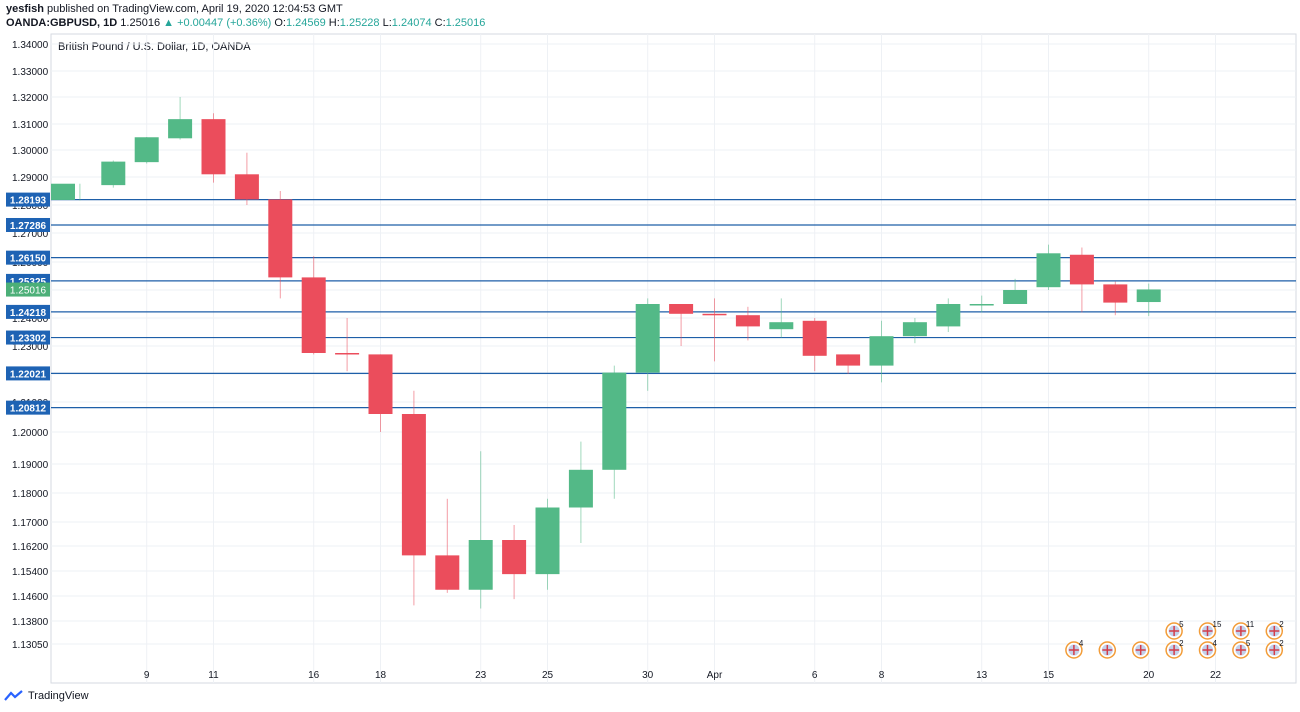  What do you see at coordinates (1248, 643) in the screenshot?
I see `event-count: 5` at bounding box center [1248, 643].